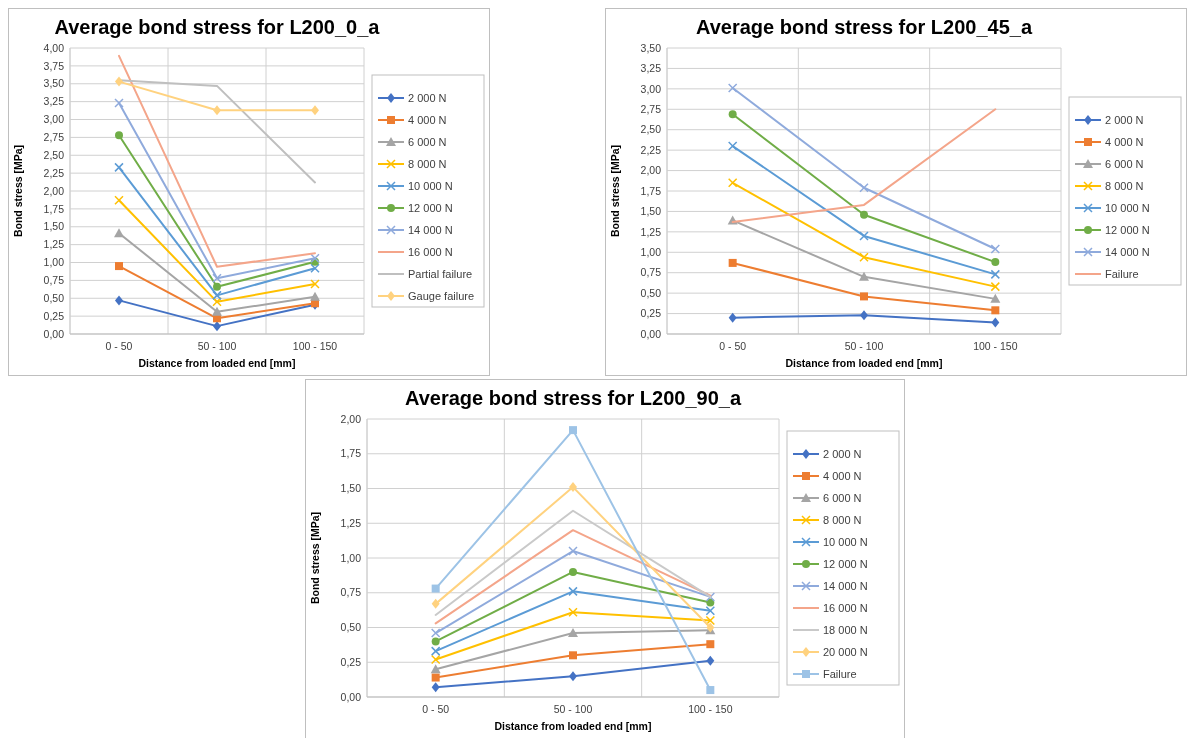  I want to click on x-axis-title: Distance from loaded end [mm], so click(217, 363).